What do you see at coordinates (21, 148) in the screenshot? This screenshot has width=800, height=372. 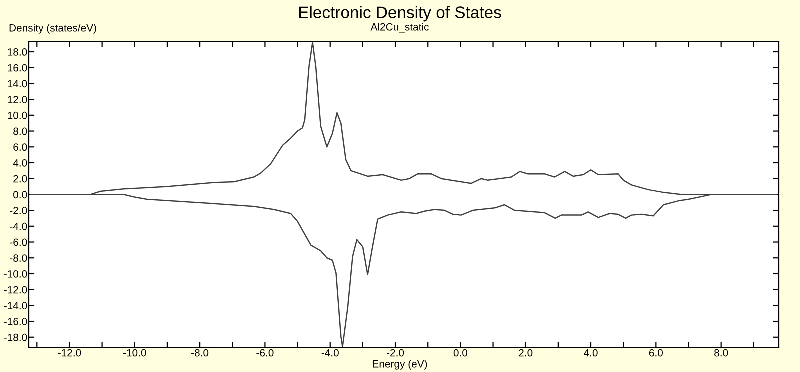 I see `y-tick-label: 6.0` at bounding box center [21, 148].